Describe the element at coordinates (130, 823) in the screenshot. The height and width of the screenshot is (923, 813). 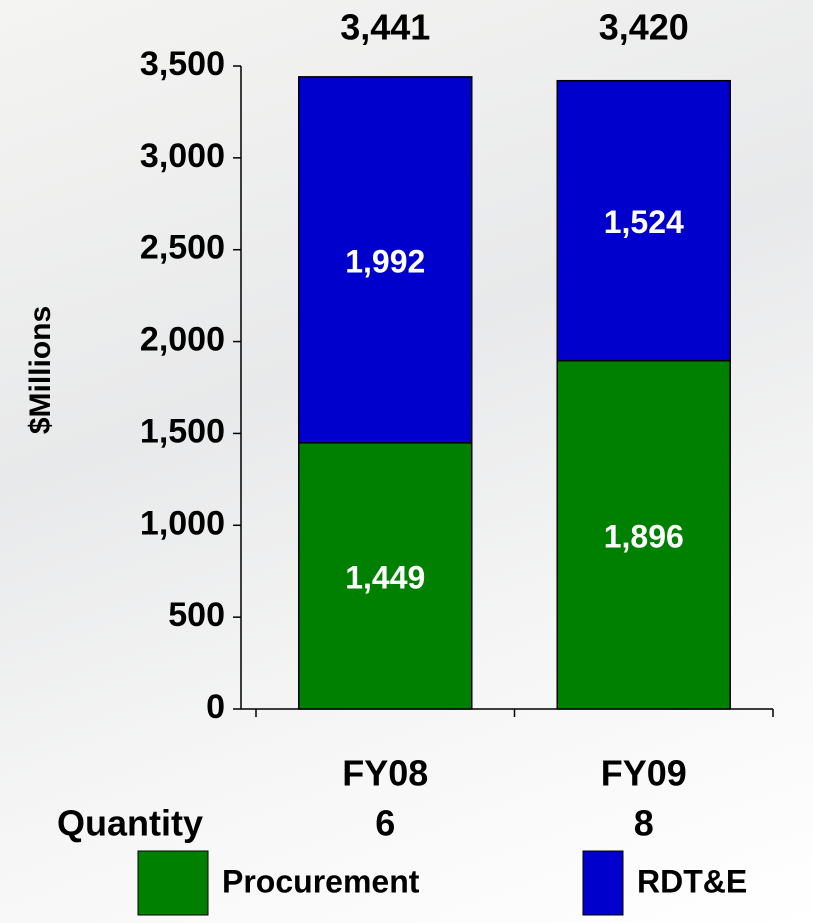
I see `quantity-label: Quantity` at that location.